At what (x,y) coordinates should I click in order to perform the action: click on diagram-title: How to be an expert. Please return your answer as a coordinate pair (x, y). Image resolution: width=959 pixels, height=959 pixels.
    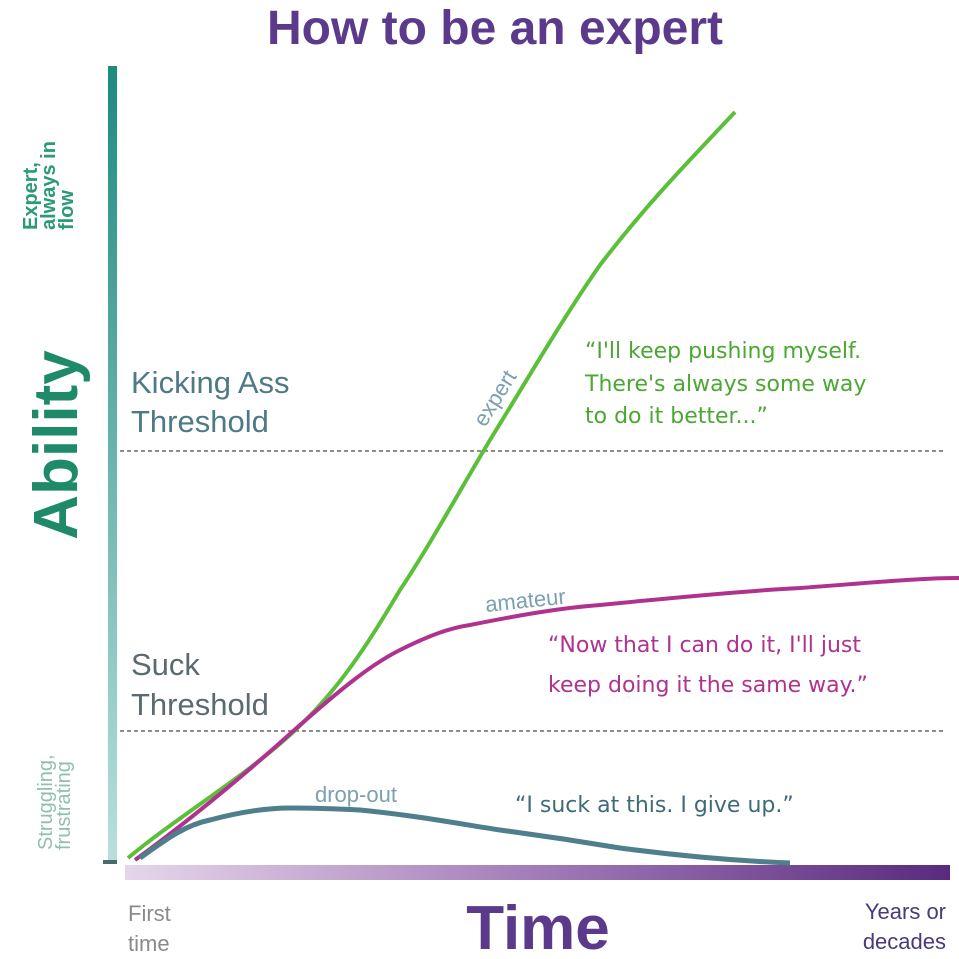
    Looking at the image, I should click on (495, 28).